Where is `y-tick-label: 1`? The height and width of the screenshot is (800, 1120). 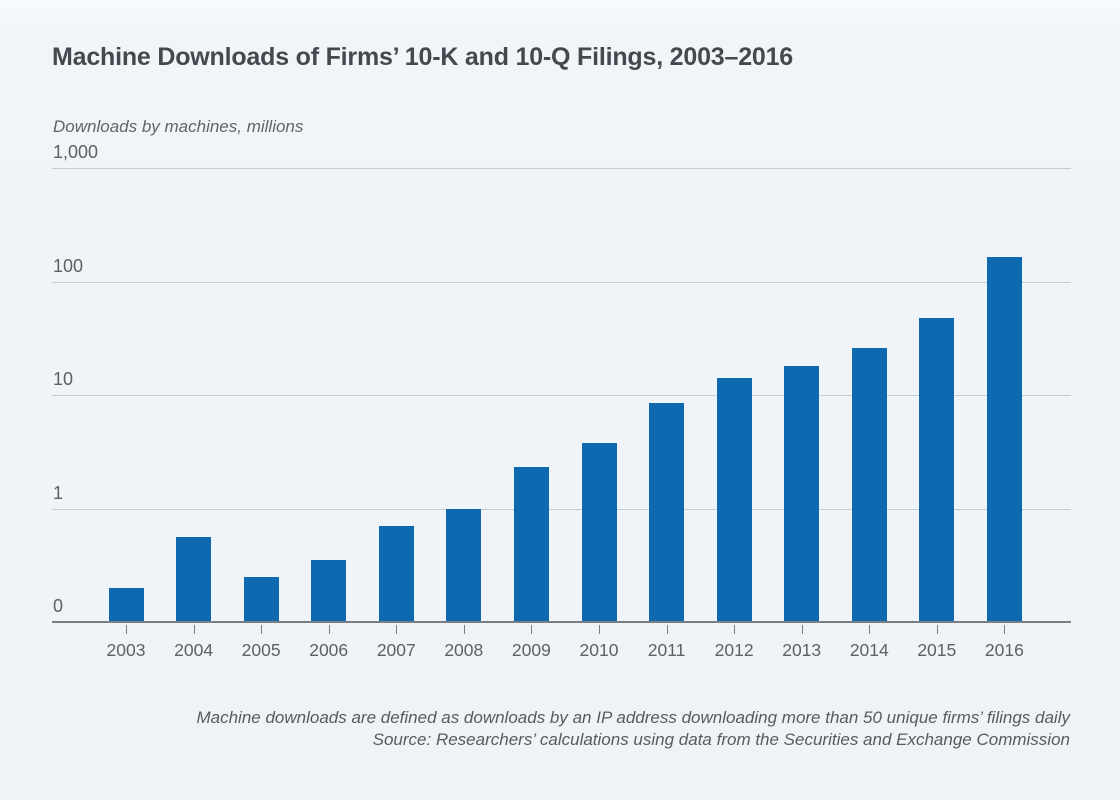
y-tick-label: 1 is located at coordinates (58, 492).